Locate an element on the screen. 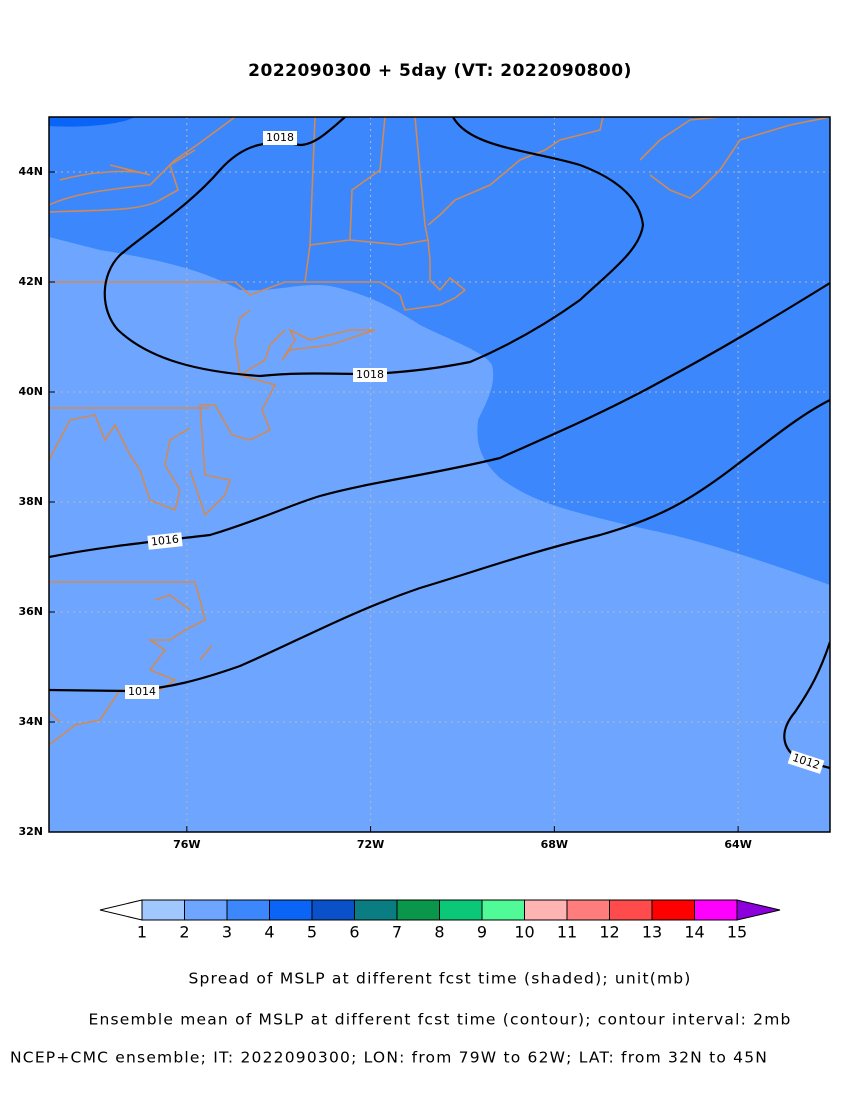 This screenshot has height=1100, width=850. colorbar-label: 5 is located at coordinates (312, 932).